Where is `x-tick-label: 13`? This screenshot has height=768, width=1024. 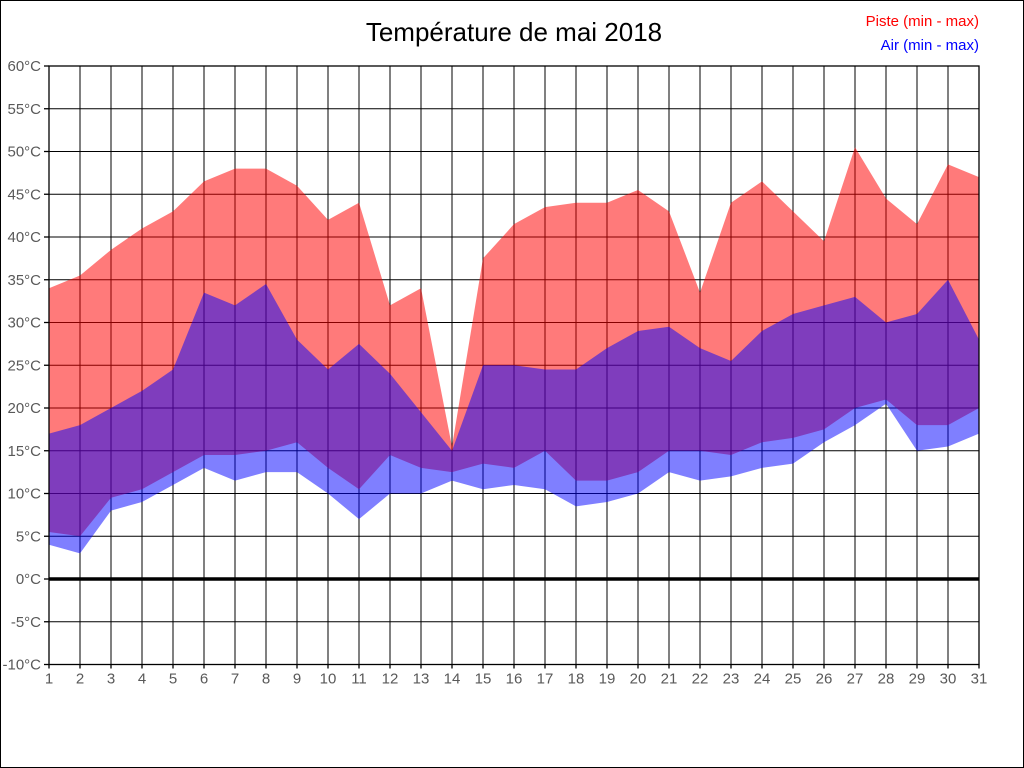
x-tick-label: 13 is located at coordinates (421, 679).